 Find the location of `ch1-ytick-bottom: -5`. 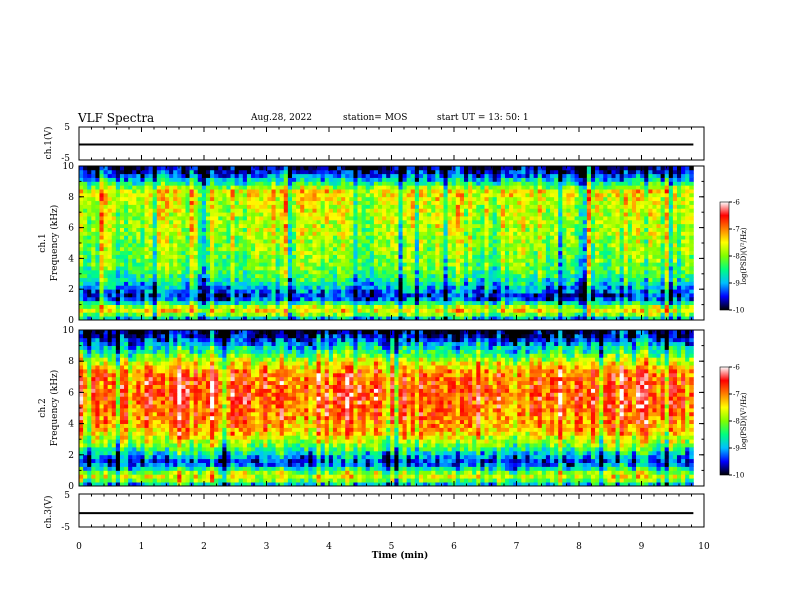

ch1-ytick-bottom: -5 is located at coordinates (65, 159).